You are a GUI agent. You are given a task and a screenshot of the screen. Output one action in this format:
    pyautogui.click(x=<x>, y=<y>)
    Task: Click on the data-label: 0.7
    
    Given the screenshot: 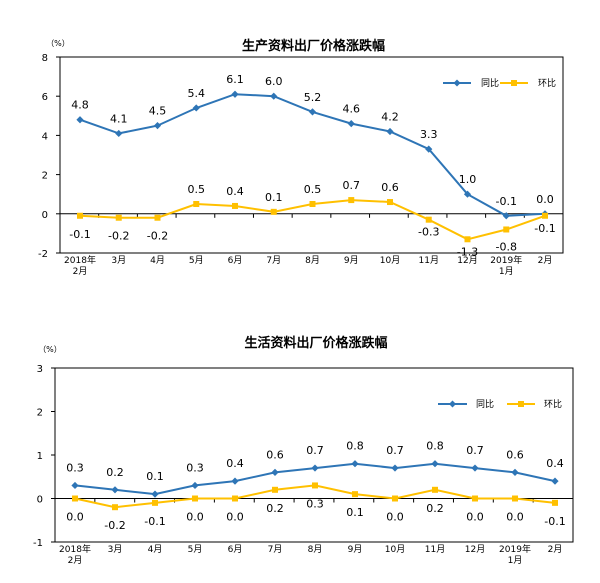 What is the action you would take?
    pyautogui.click(x=475, y=450)
    